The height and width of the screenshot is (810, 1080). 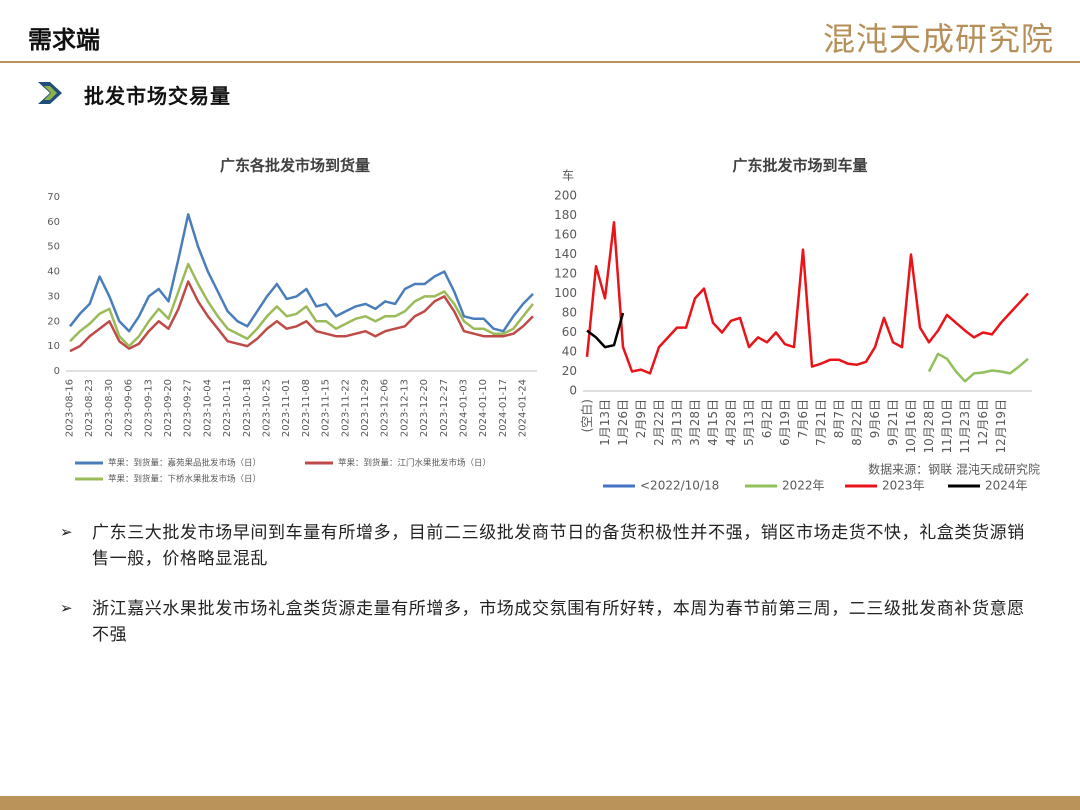 I want to click on x-tick-label: 2023-10-18, so click(x=247, y=408).